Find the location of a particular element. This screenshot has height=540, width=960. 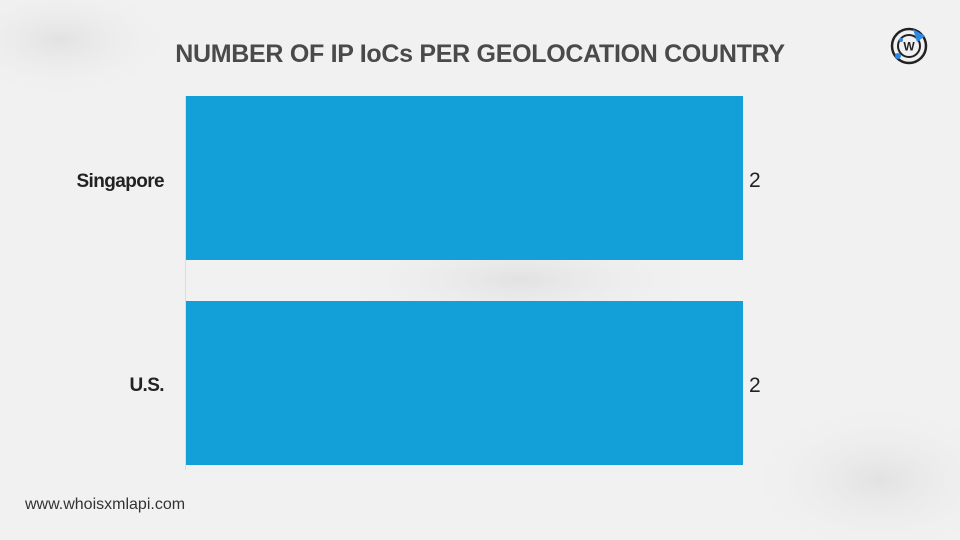

category-label-us: U.S. is located at coordinates (146, 385).